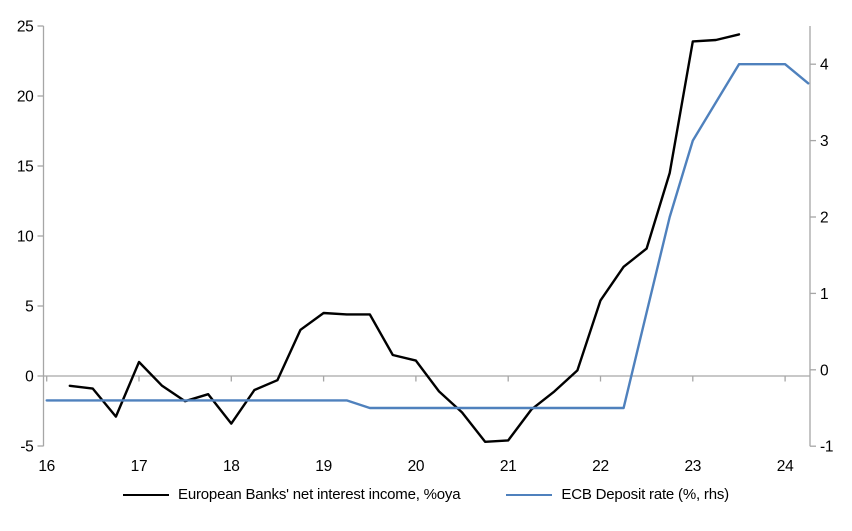 This screenshot has height=531, width=852. Describe the element at coordinates (323, 466) in the screenshot. I see `x-axis-tick-label: 19` at that location.